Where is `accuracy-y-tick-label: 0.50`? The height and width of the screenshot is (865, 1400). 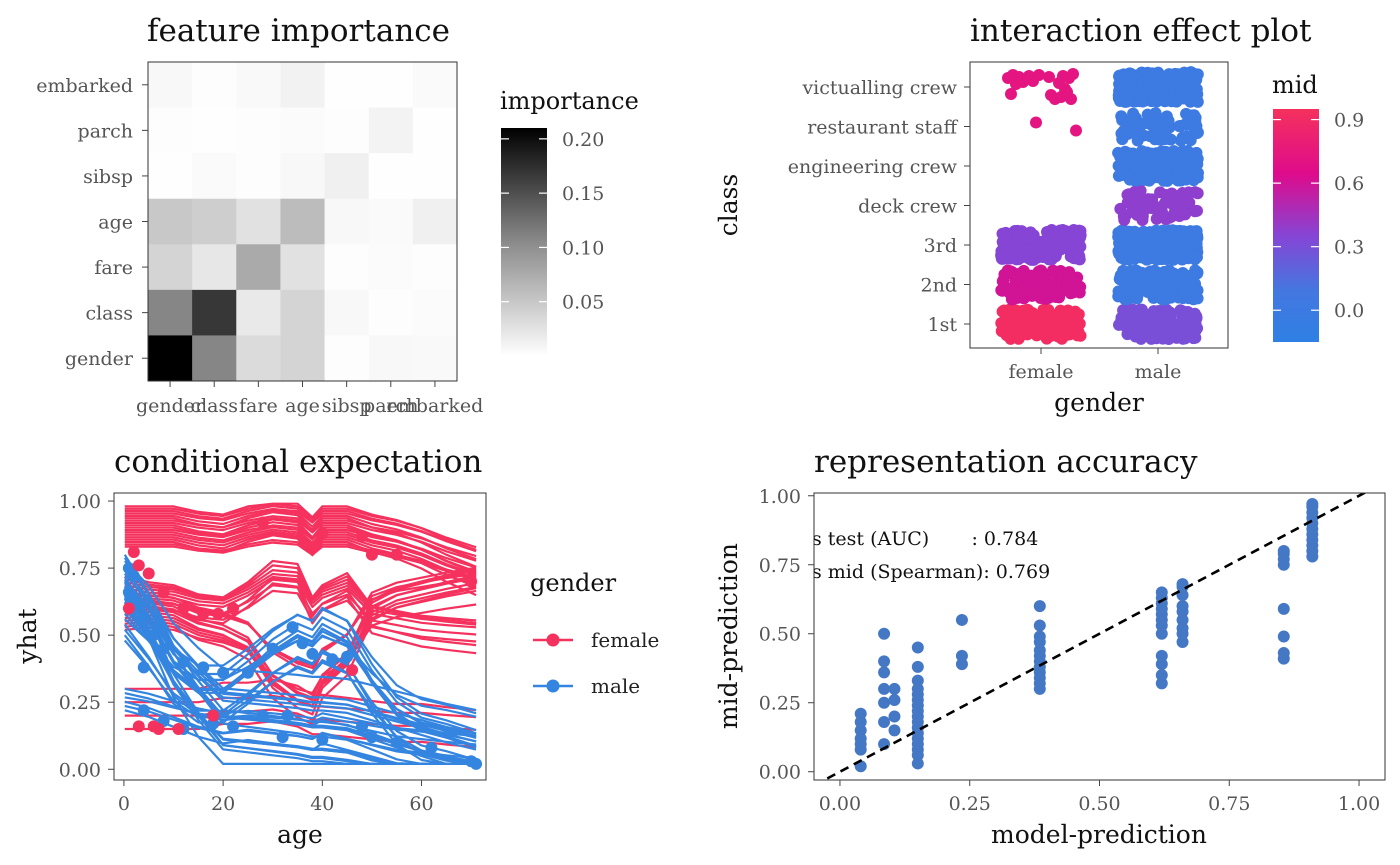
accuracy-y-tick-label: 0.50 is located at coordinates (780, 635).